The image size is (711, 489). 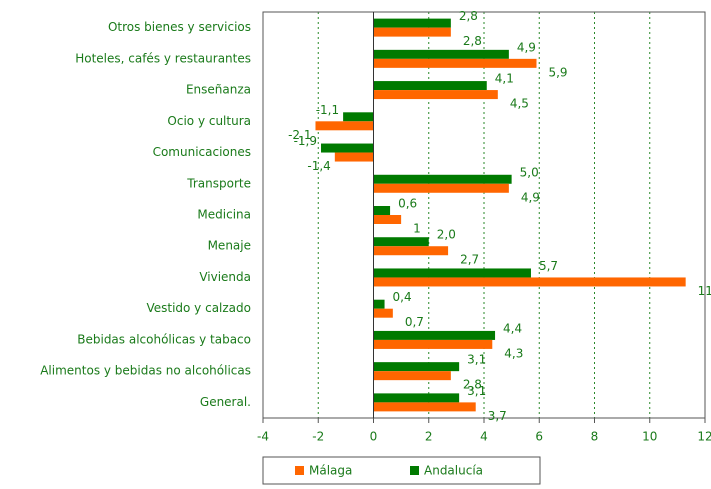 I want to click on category-label: Medicina, so click(x=224, y=215).